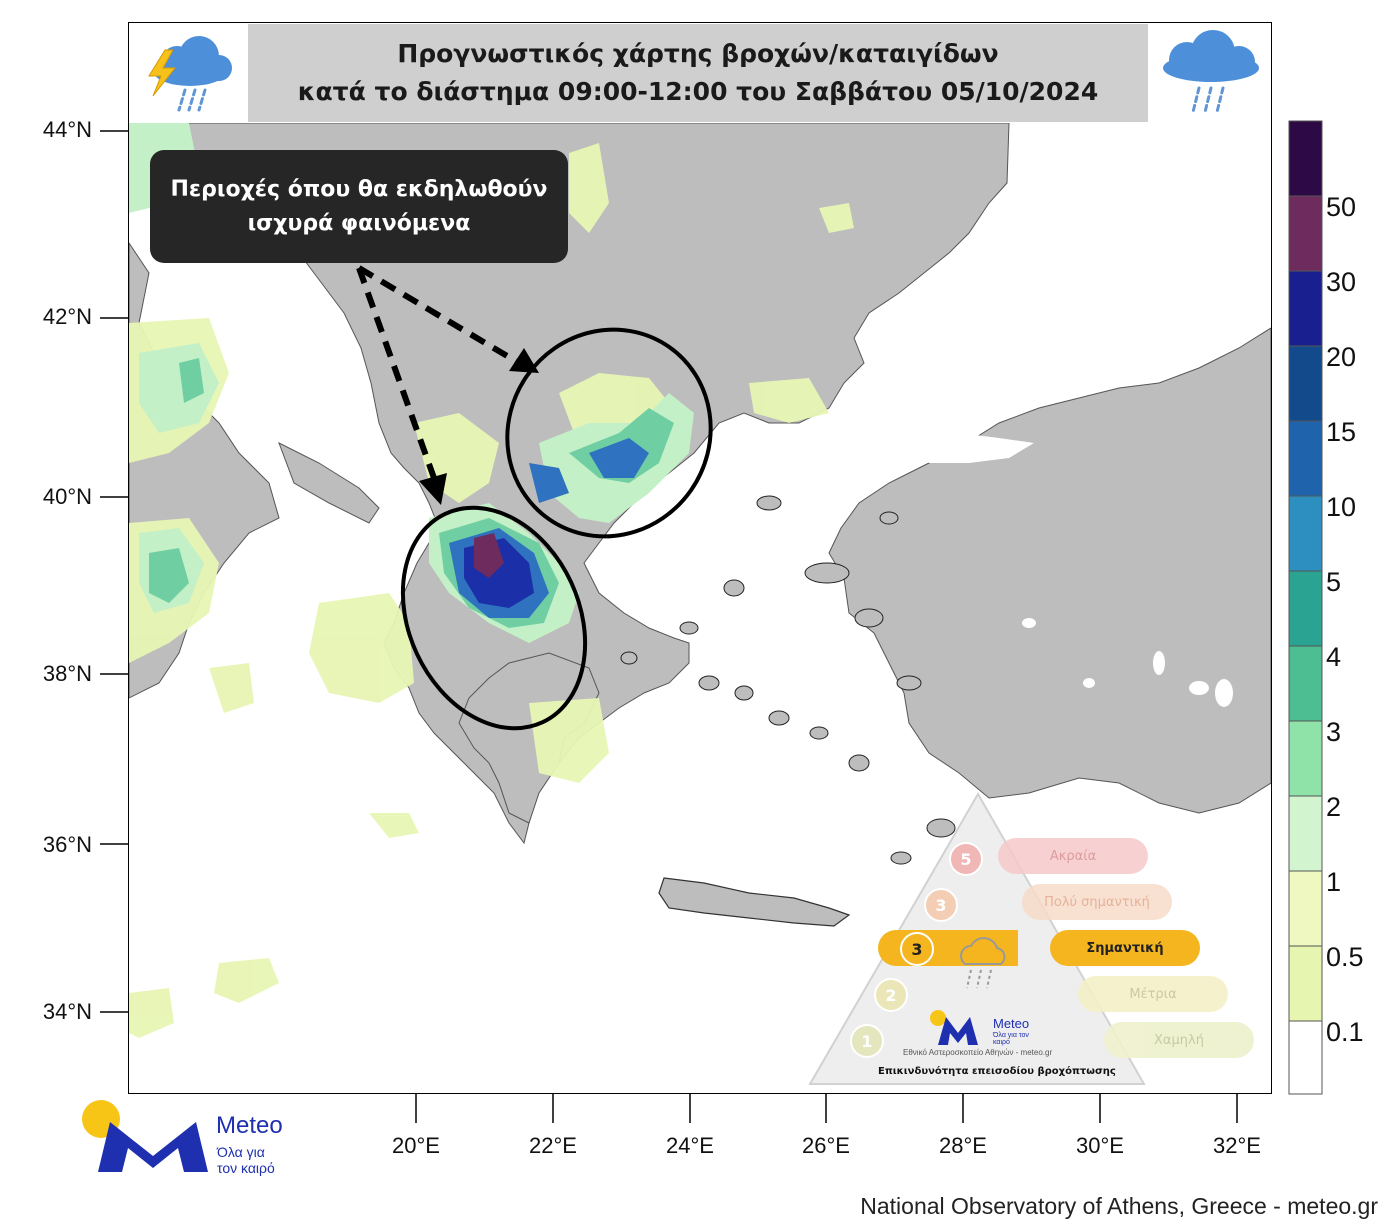 The image size is (1390, 1232). What do you see at coordinates (698, 53) in the screenshot?
I see `title-line-1: Προγνωστικός χάρτης βροχών/καταιγίδων` at bounding box center [698, 53].